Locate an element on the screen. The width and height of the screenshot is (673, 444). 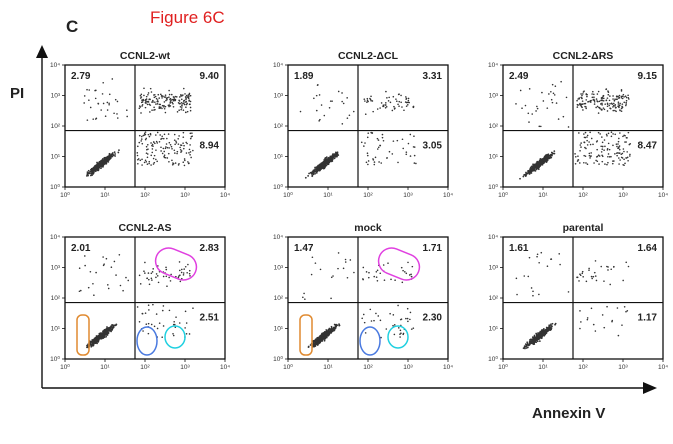
y-axis-title: PI is located at coordinates (17, 93).